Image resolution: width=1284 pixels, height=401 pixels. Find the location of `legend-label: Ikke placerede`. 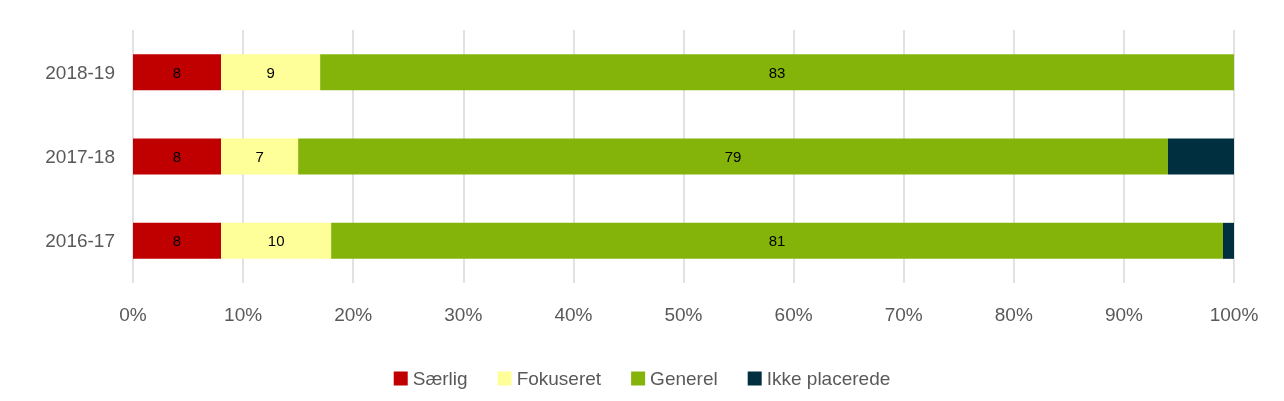

legend-label: Ikke placerede is located at coordinates (828, 378).